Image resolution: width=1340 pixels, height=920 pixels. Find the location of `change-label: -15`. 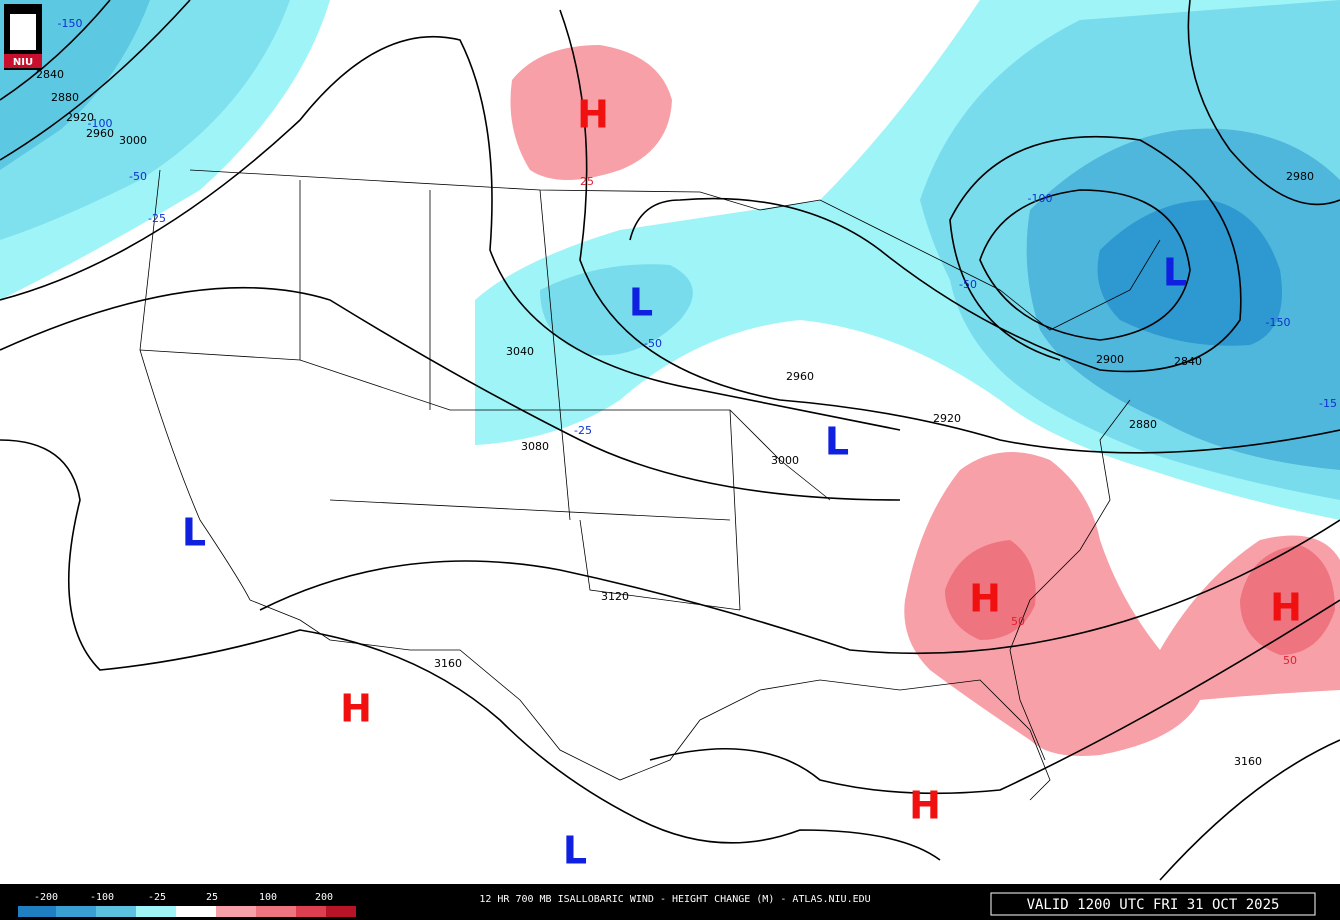

change-label: -15 is located at coordinates (1328, 403).